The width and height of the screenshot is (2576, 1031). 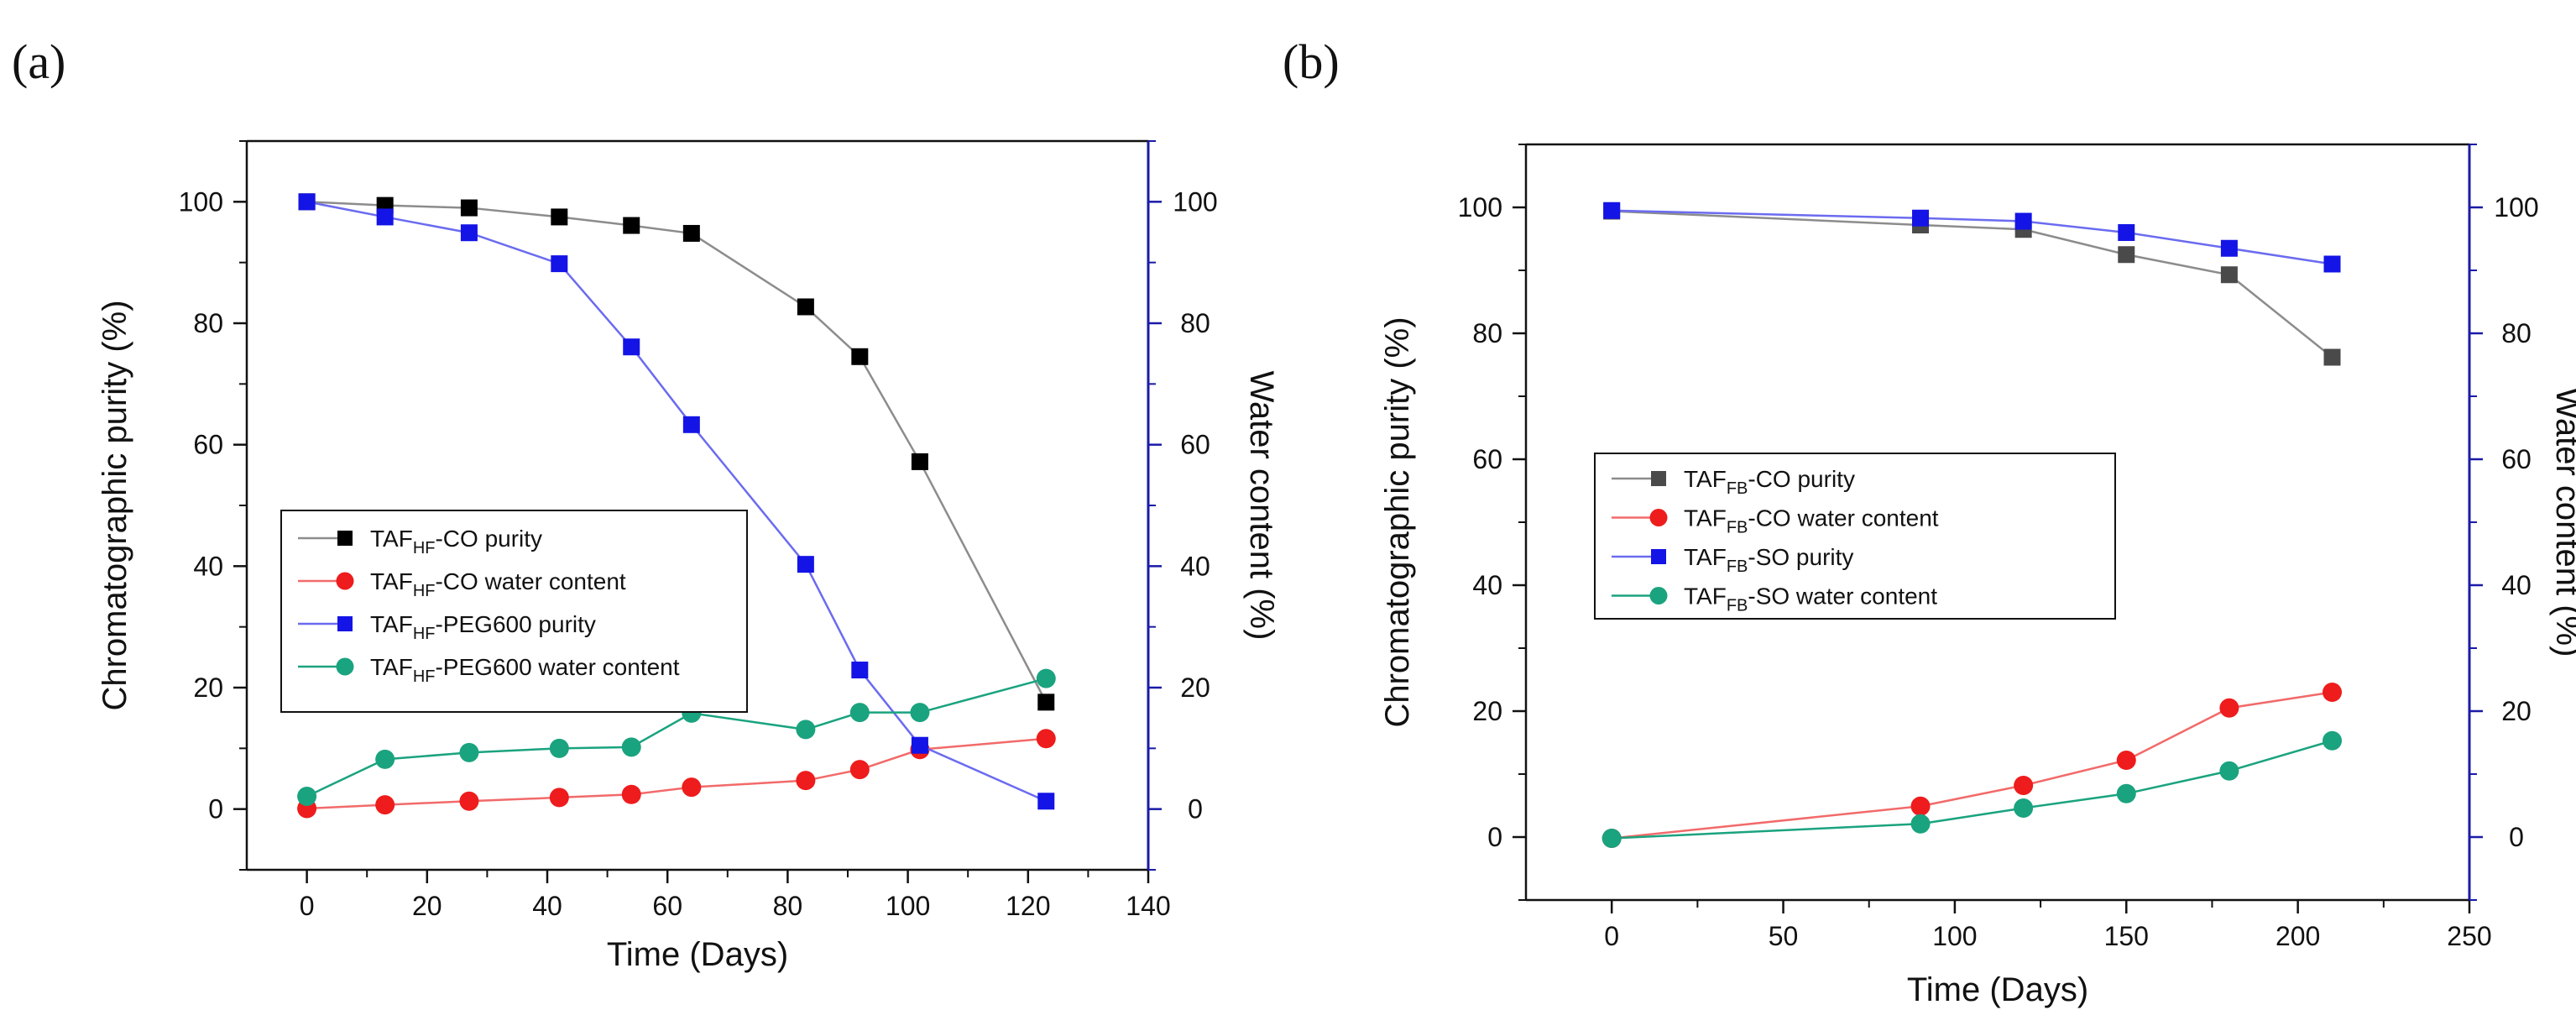 I want to click on y2-axis-title: Water content (%), so click(x=2562, y=522).